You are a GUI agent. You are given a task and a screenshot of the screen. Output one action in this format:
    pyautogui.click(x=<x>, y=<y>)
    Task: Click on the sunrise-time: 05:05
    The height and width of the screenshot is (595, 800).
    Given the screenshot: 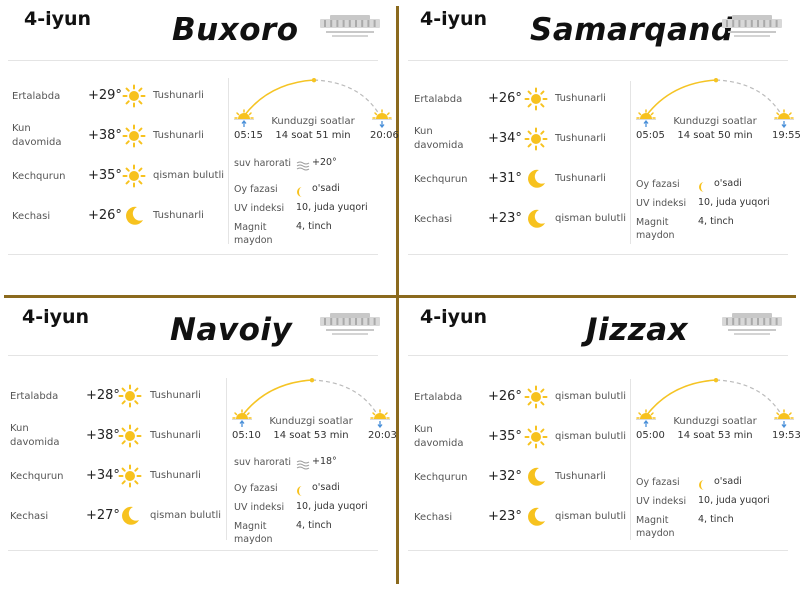 What is the action you would take?
    pyautogui.click(x=650, y=135)
    